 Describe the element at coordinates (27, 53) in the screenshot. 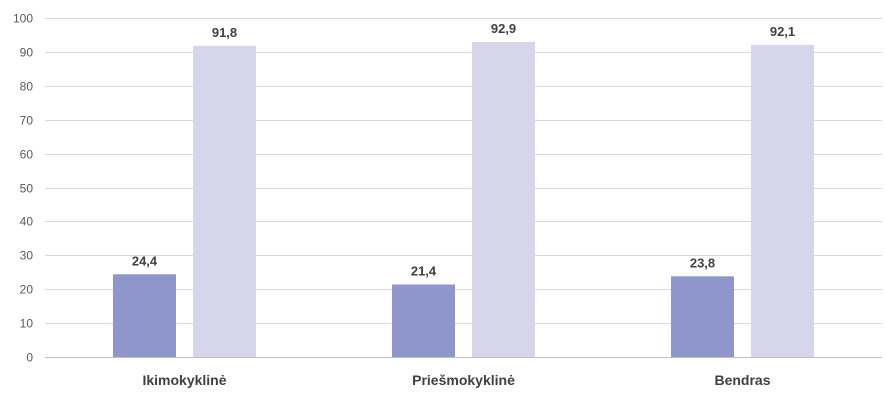

I see `y-tick-label: 90` at that location.